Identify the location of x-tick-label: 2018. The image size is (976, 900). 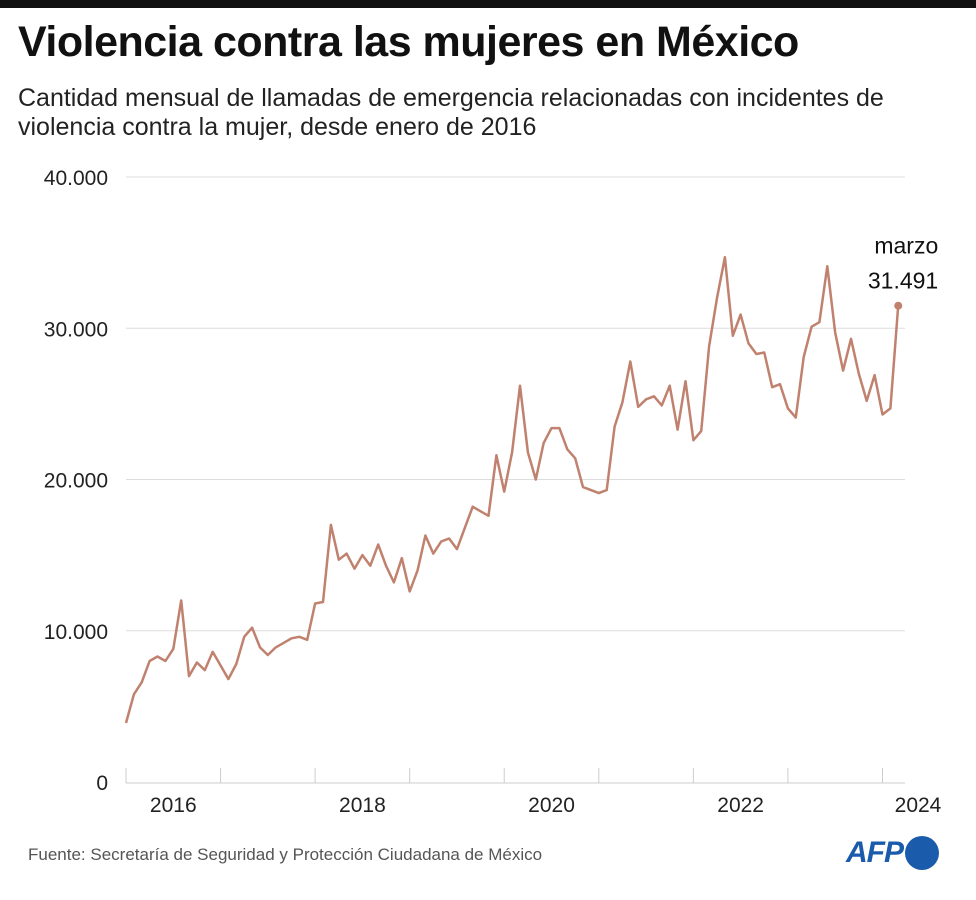
(362, 805).